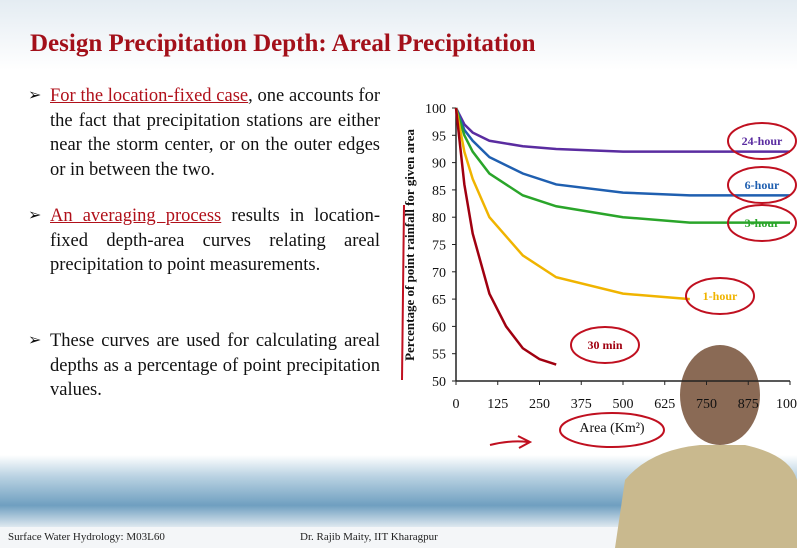 This screenshot has height=548, width=797. I want to click on x-tick-label: 625, so click(664, 404).